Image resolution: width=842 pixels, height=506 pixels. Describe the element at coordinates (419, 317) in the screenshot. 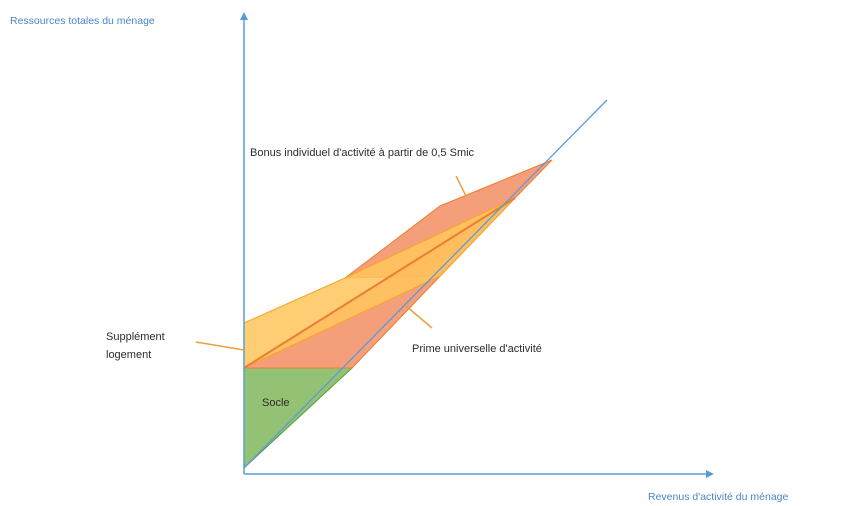

I see `prime-leader-line` at that location.